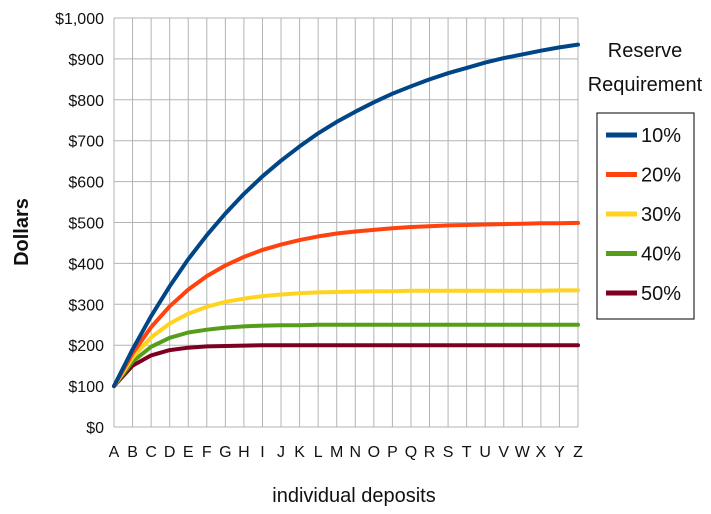  What do you see at coordinates (262, 452) in the screenshot?
I see `x-tick-label: I` at bounding box center [262, 452].